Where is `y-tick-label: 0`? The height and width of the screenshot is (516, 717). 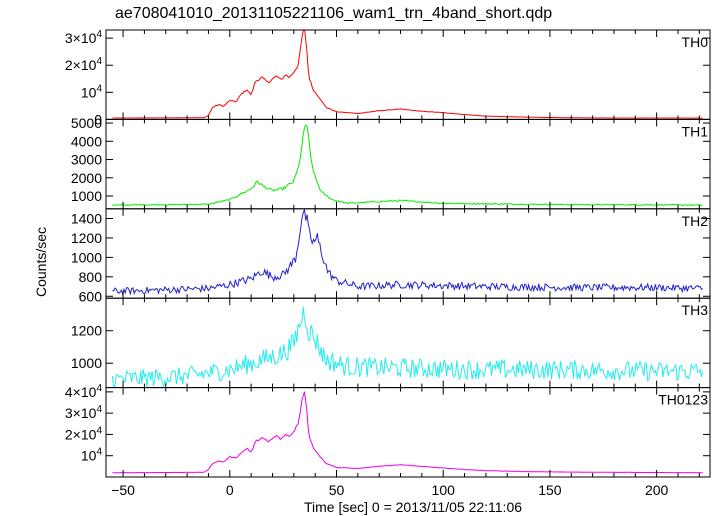
y-tick-label: 0 is located at coordinates (98, 119).